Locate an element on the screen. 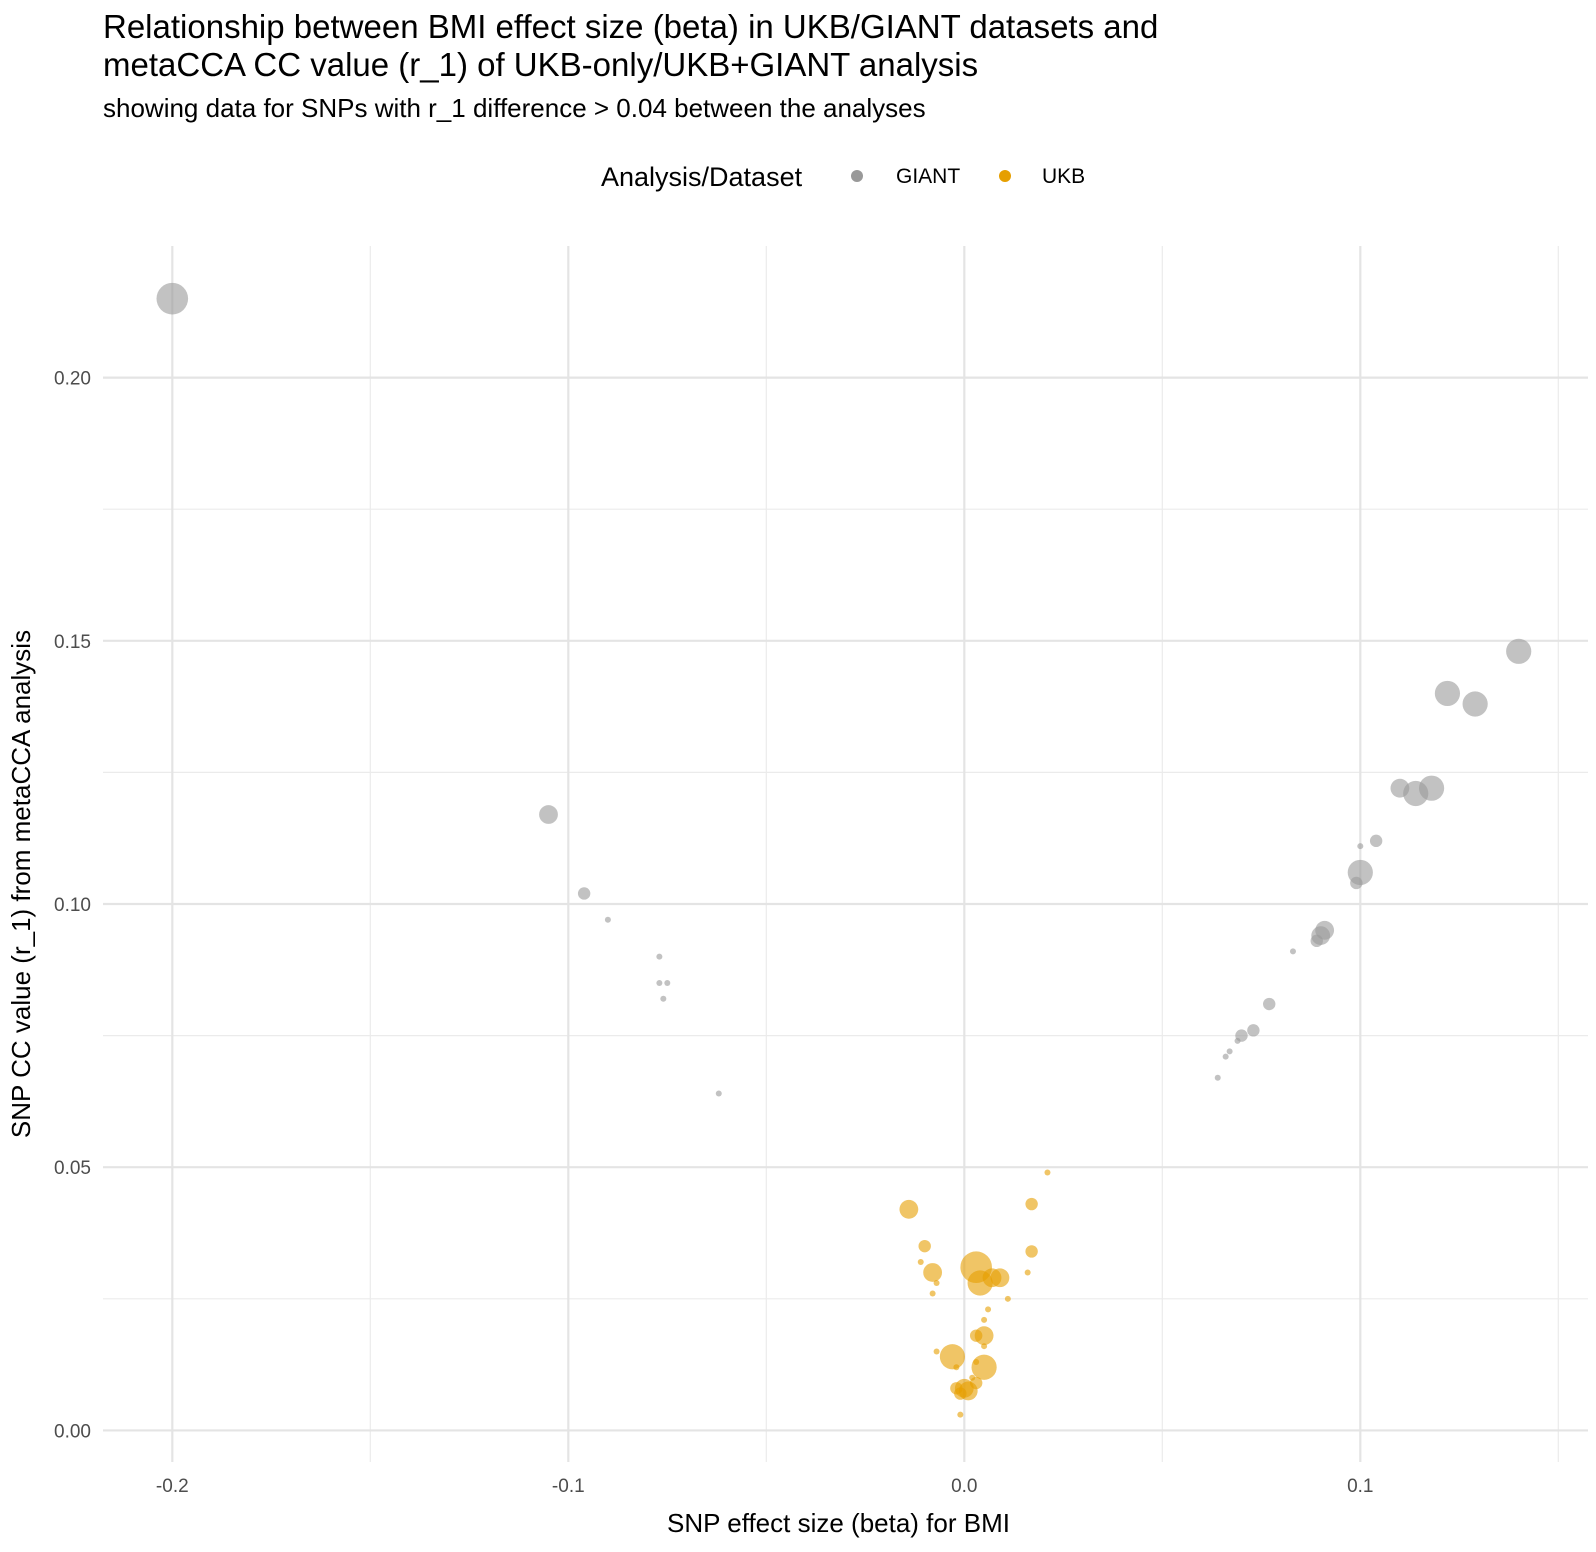 This screenshot has width=1596, height=1552. y-axis-title: SNP CC value (r_1) from metaCCA analysis is located at coordinates (21, 884).